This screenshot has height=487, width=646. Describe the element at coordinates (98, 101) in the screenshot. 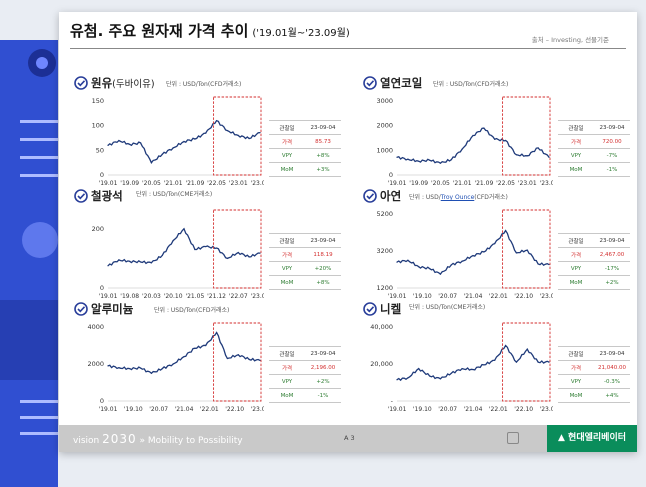

I see `y-tick-label: 150` at that location.